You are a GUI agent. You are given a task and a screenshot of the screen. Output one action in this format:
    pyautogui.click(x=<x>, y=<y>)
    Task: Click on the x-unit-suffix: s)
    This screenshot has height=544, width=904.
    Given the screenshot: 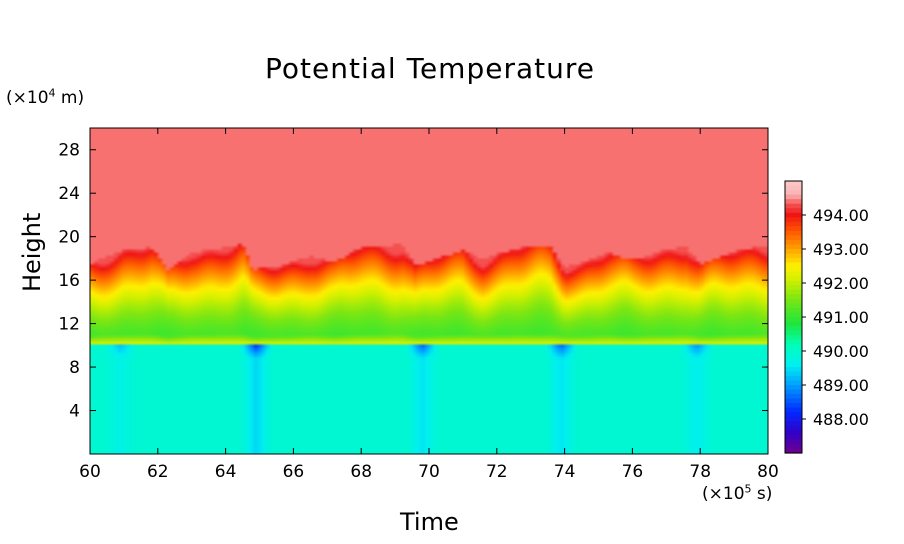 What is the action you would take?
    pyautogui.click(x=762, y=494)
    